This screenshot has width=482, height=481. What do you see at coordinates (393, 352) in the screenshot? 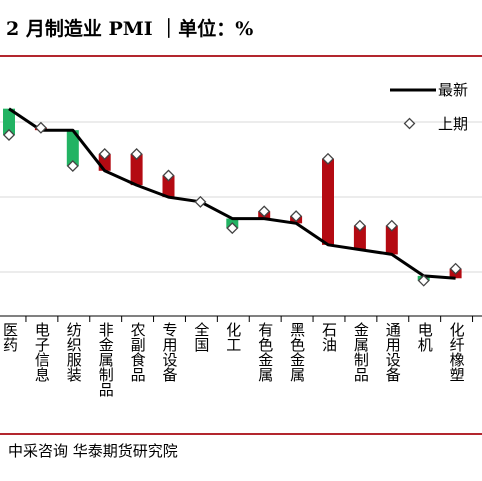
I see `x-label-13: 通用设备` at bounding box center [393, 352].